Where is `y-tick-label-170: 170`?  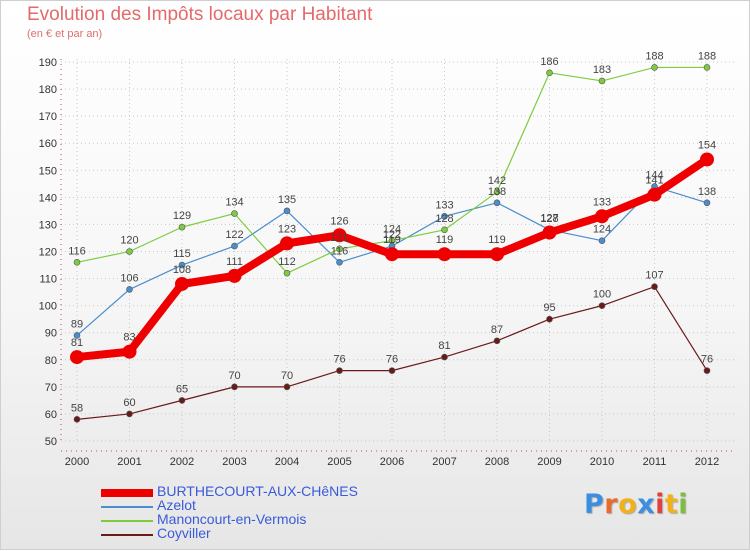
y-tick-label-170: 170 is located at coordinates (48, 117).